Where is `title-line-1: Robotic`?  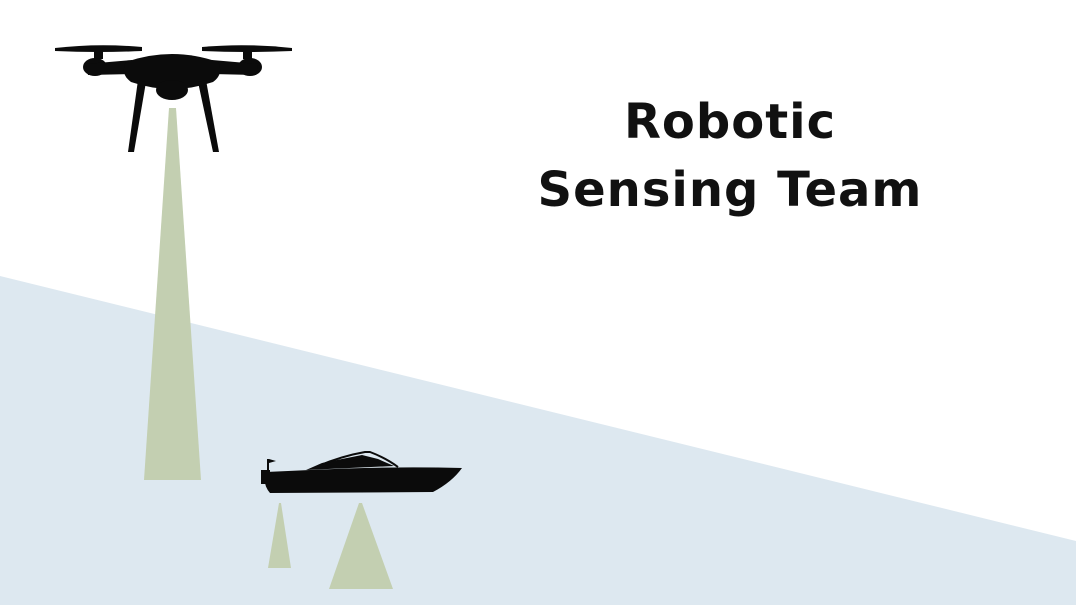
title-line-1: Robotic is located at coordinates (730, 122).